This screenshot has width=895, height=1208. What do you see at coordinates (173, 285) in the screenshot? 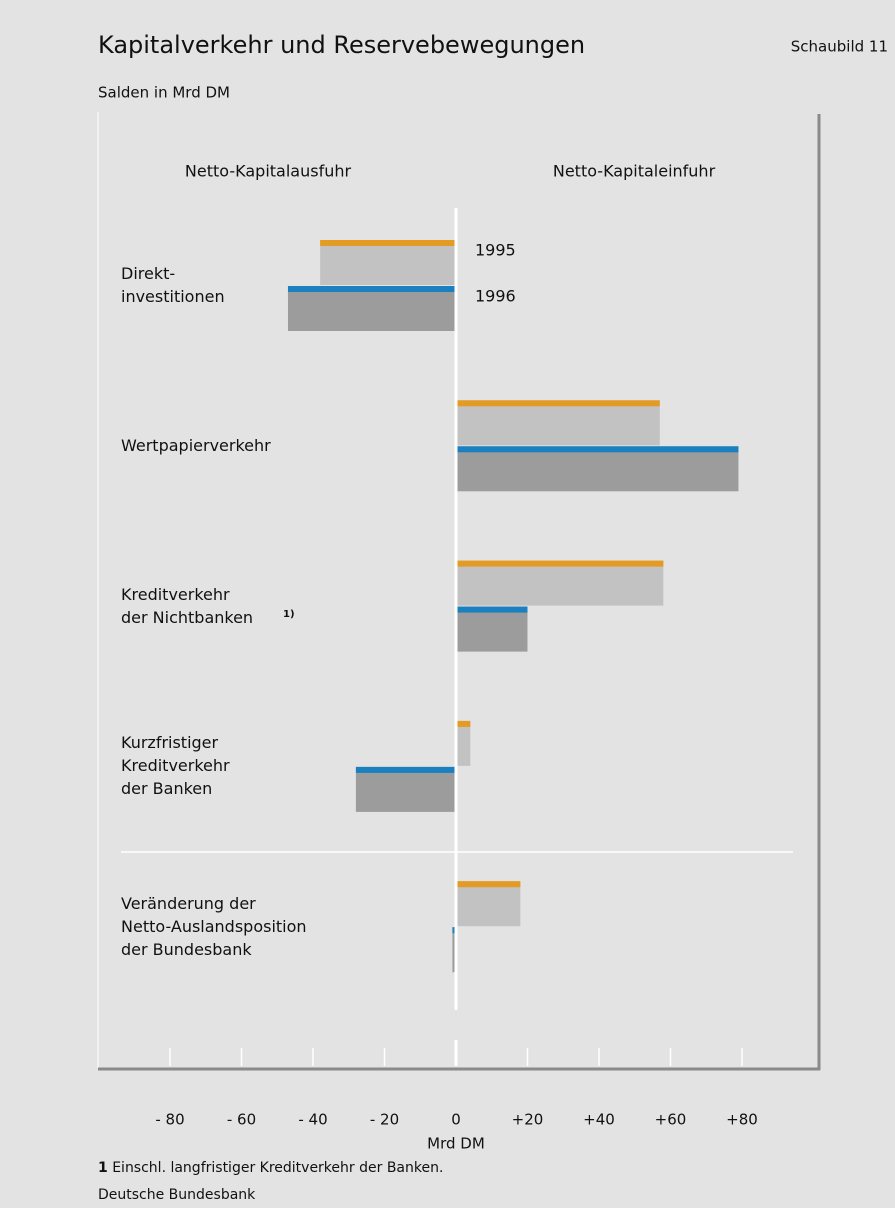
I see `category-label: Direkt- investitionen` at bounding box center [173, 285].